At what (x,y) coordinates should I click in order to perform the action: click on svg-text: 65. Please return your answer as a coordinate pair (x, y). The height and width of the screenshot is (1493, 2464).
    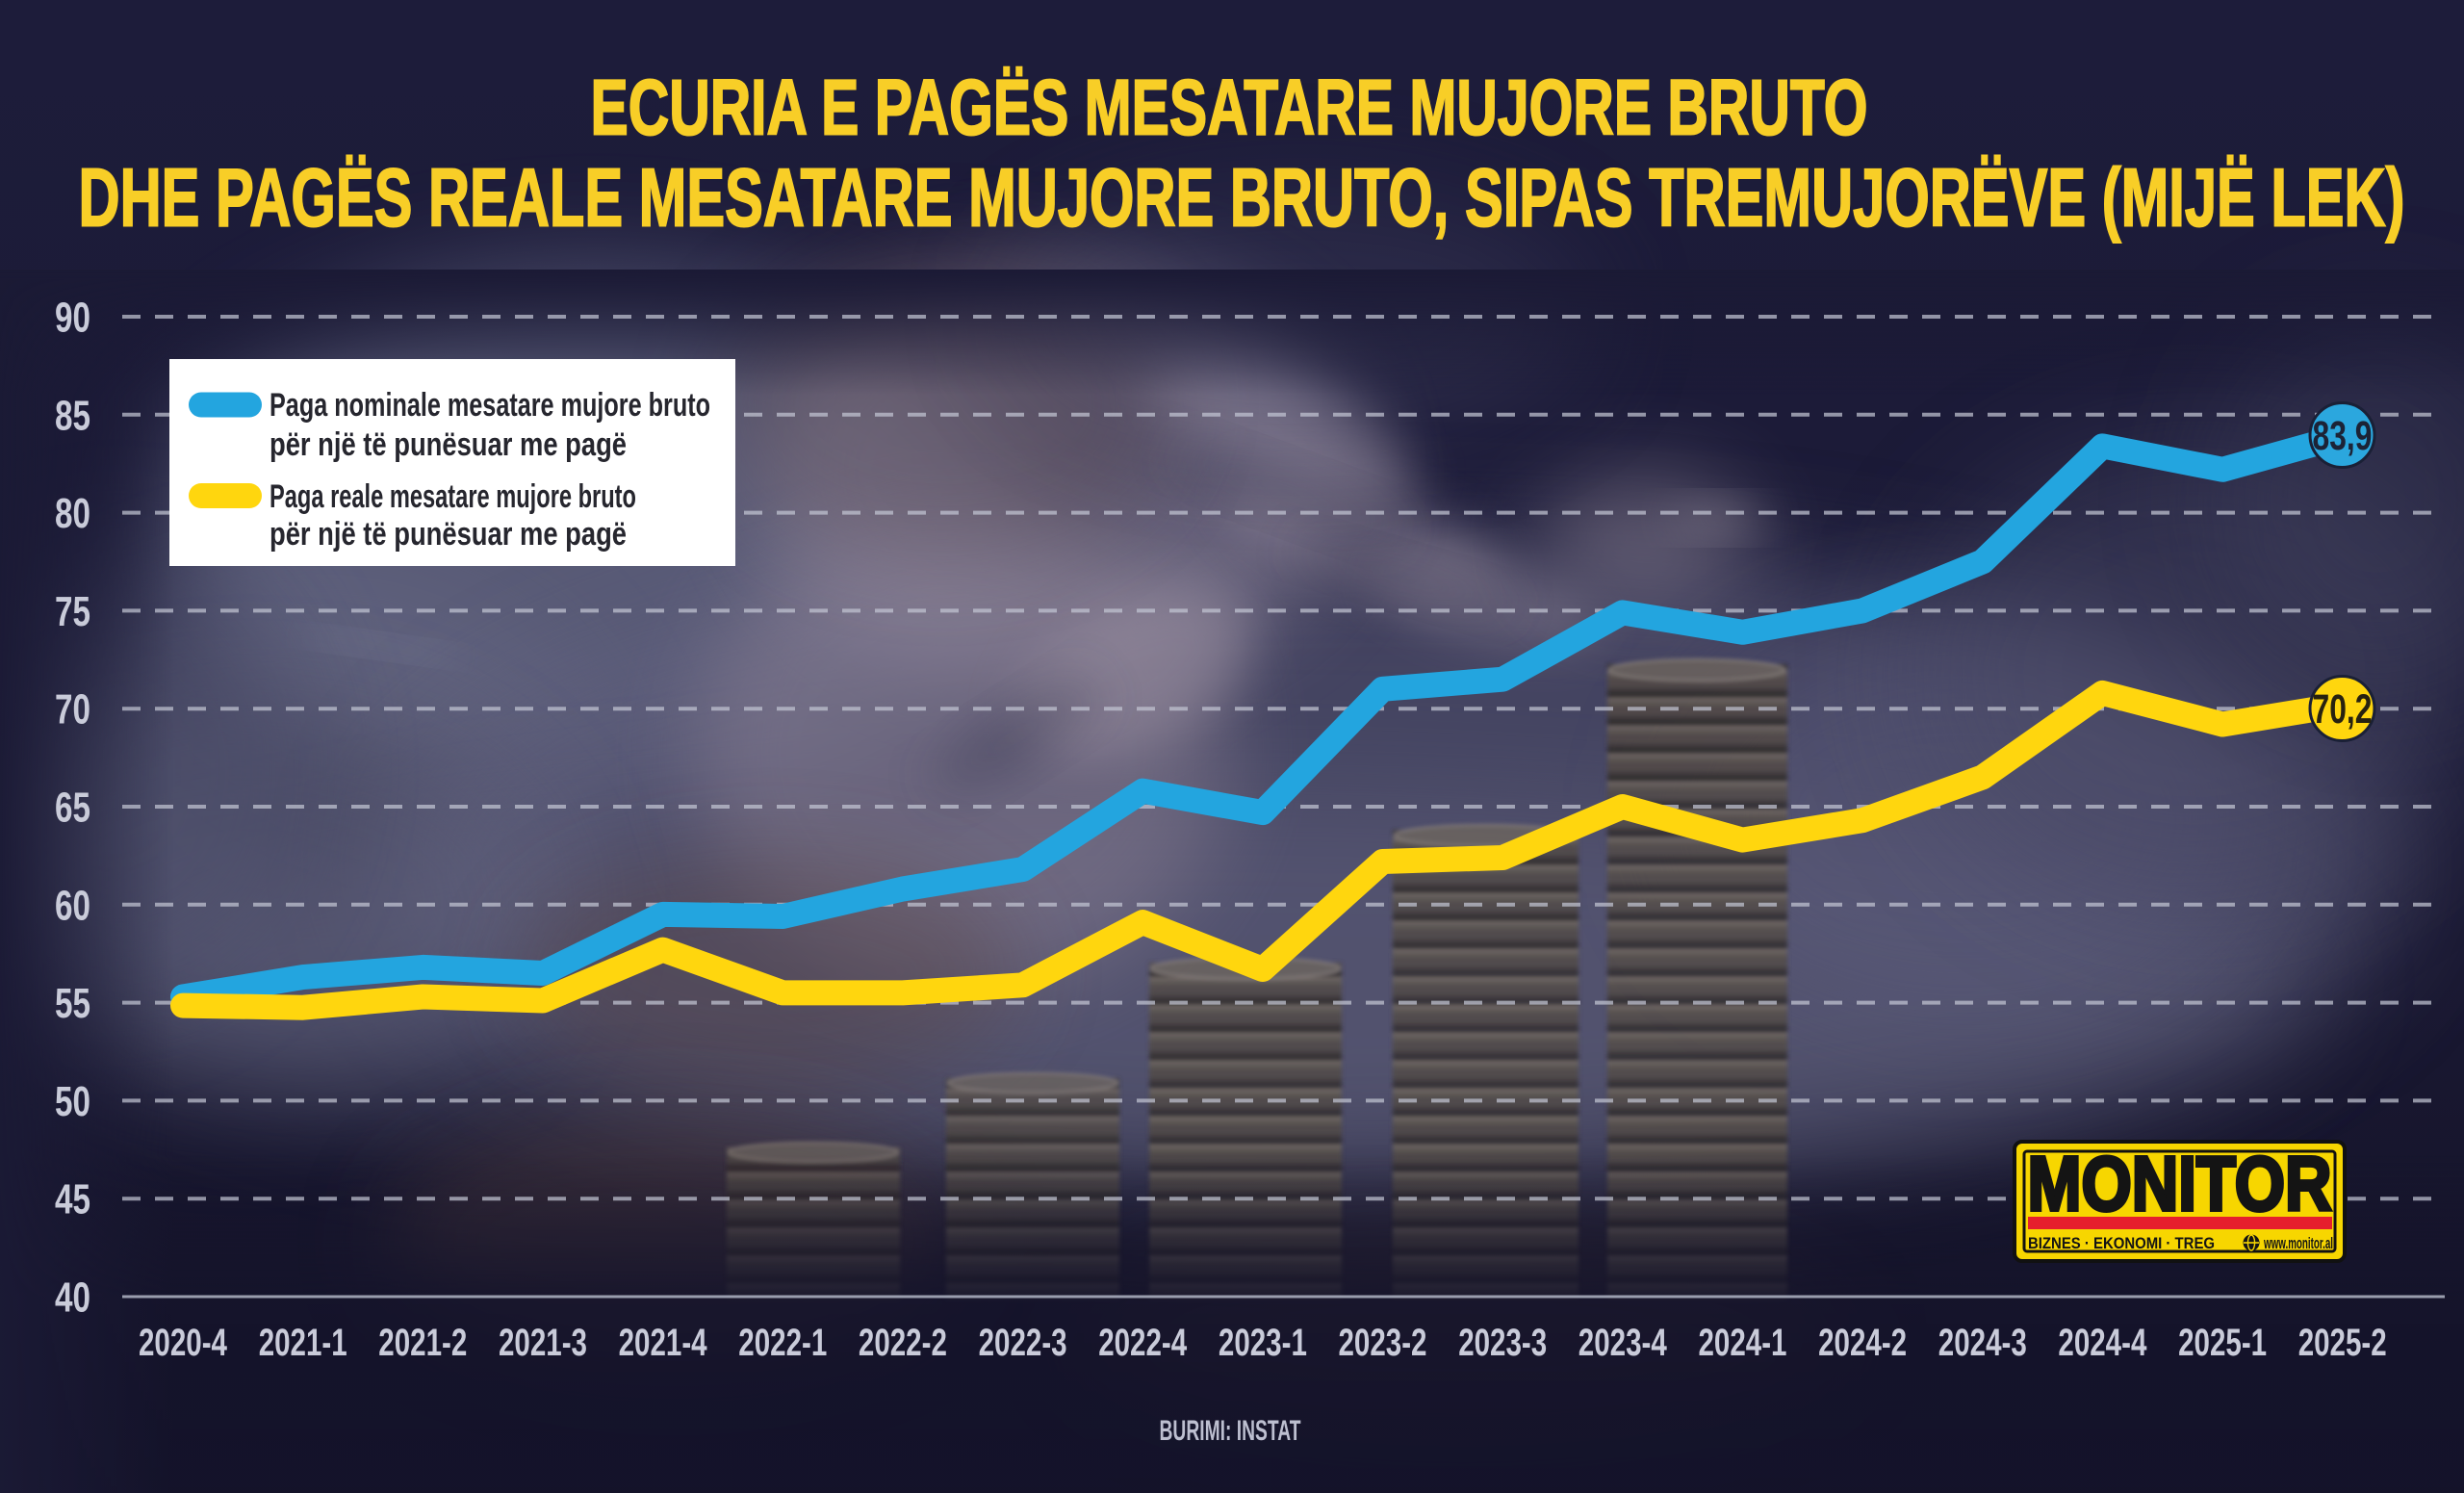
    Looking at the image, I should click on (72, 808).